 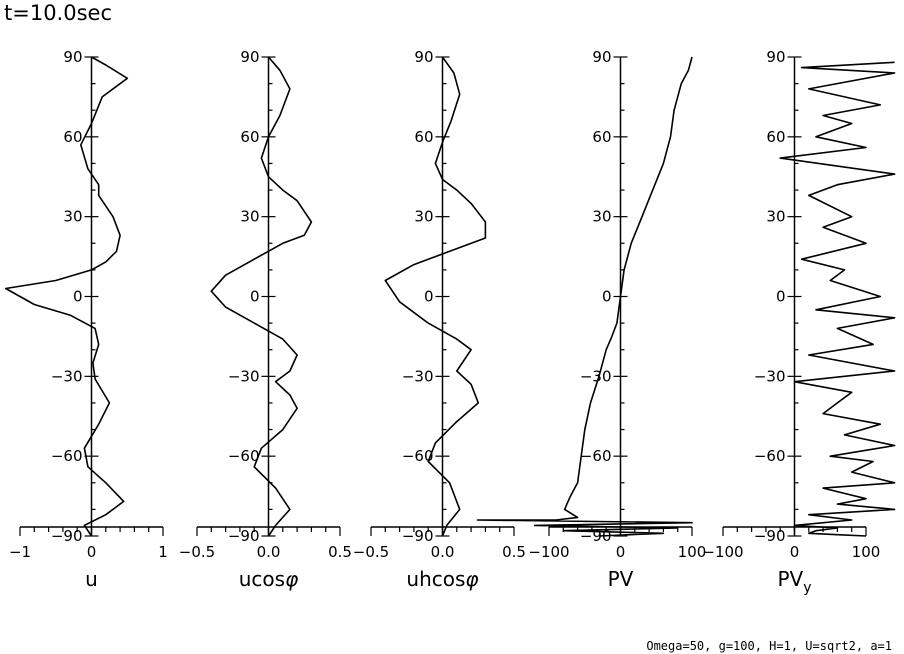 I want to click on y-tick-label-uhcos: −30, so click(x=418, y=376).